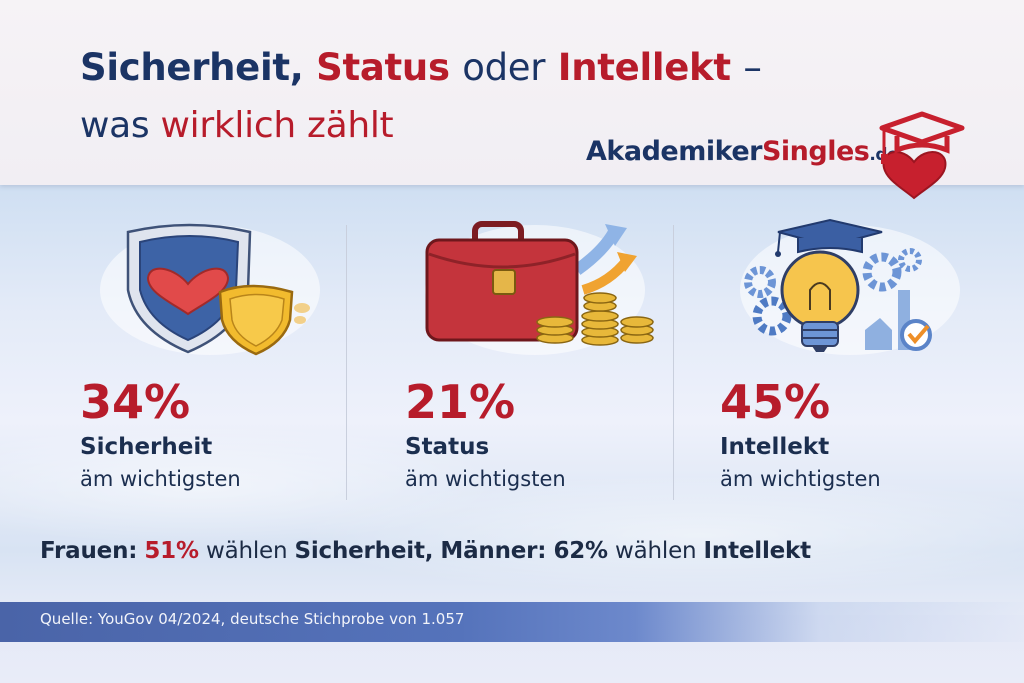  I want to click on title-word-oder: oder, so click(504, 67).